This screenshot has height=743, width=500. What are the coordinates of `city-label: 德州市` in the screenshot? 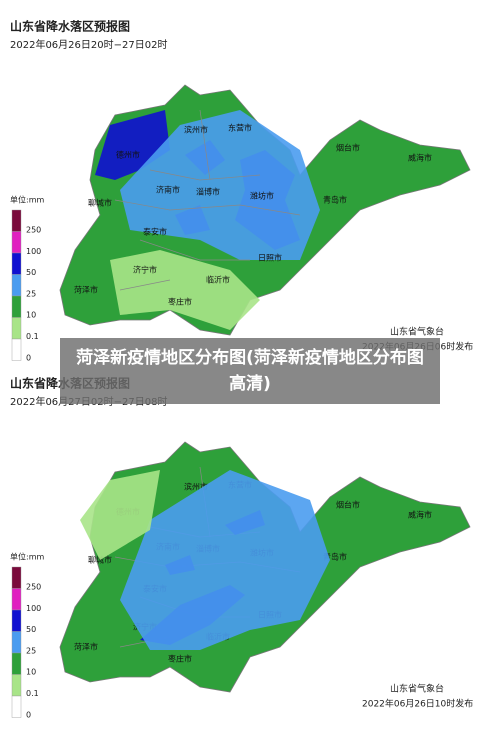 It's located at (128, 155).